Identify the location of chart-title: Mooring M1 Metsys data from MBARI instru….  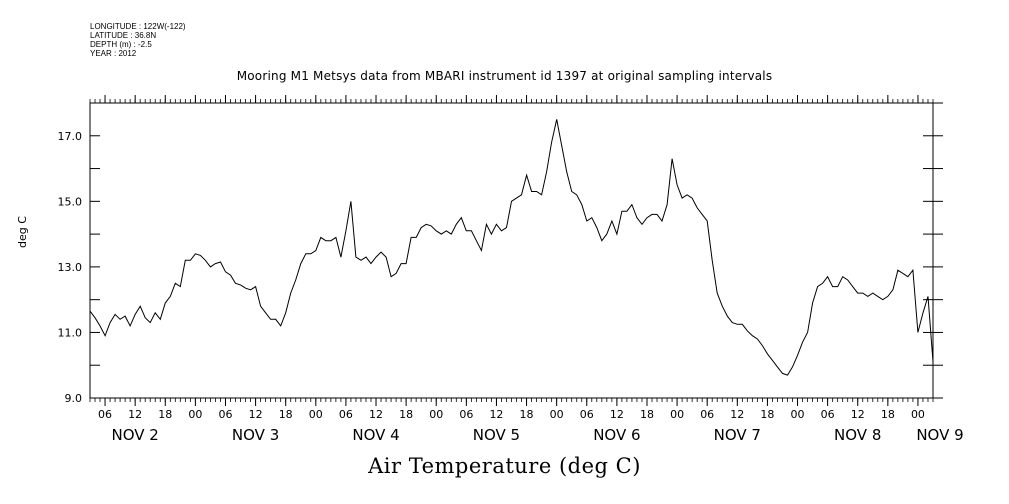
(504, 76).